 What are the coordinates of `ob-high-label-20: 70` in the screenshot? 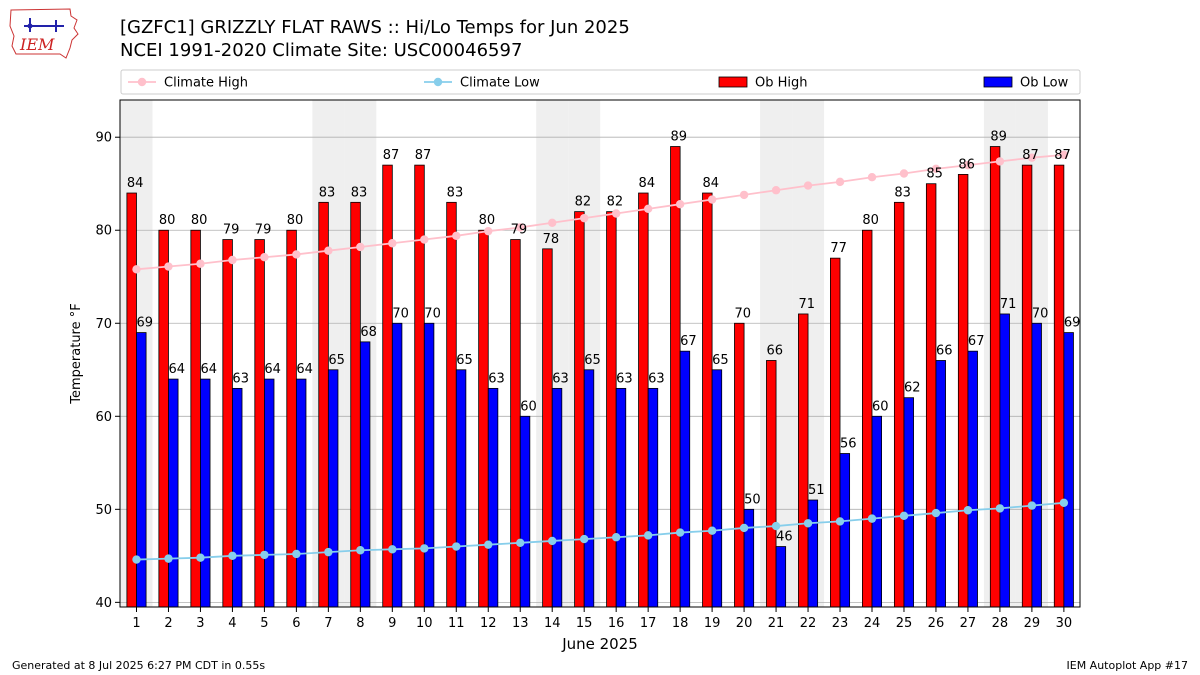 It's located at (742, 313).